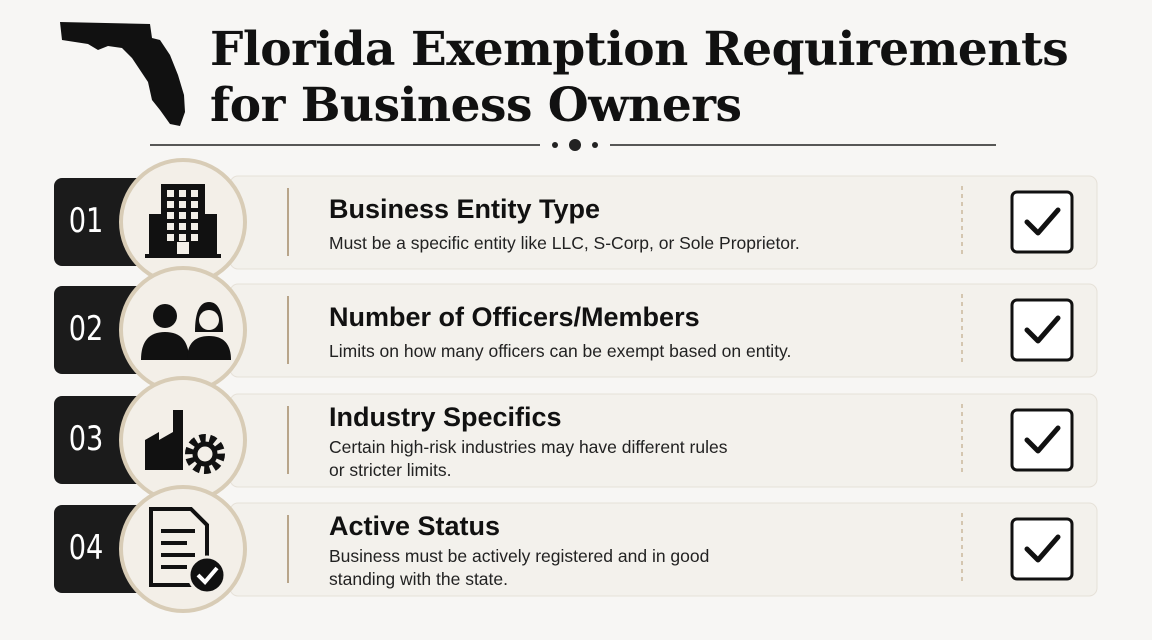  What do you see at coordinates (415, 526) in the screenshot?
I see `item-heading: Active Status` at bounding box center [415, 526].